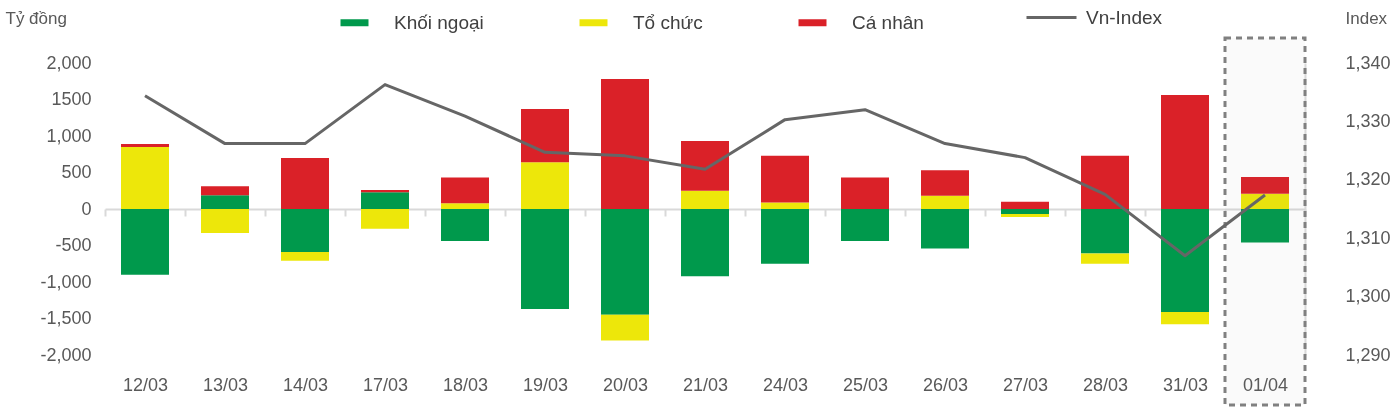 Image resolution: width=1390 pixels, height=407 pixels. Describe the element at coordinates (1367, 296) in the screenshot. I see `y2-tick-label: 1,300` at that location.